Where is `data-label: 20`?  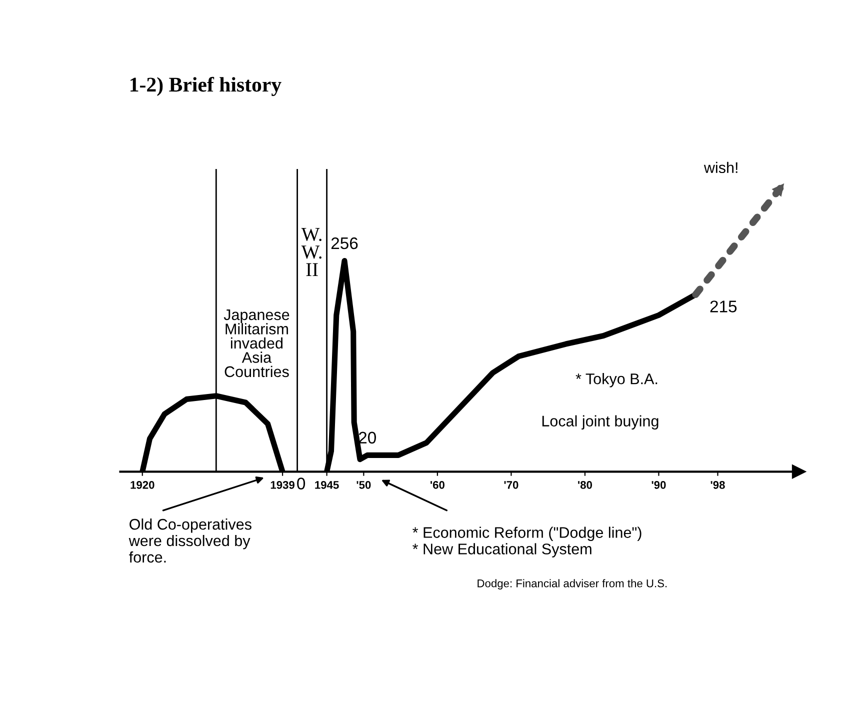
data-label: 20 is located at coordinates (367, 438).